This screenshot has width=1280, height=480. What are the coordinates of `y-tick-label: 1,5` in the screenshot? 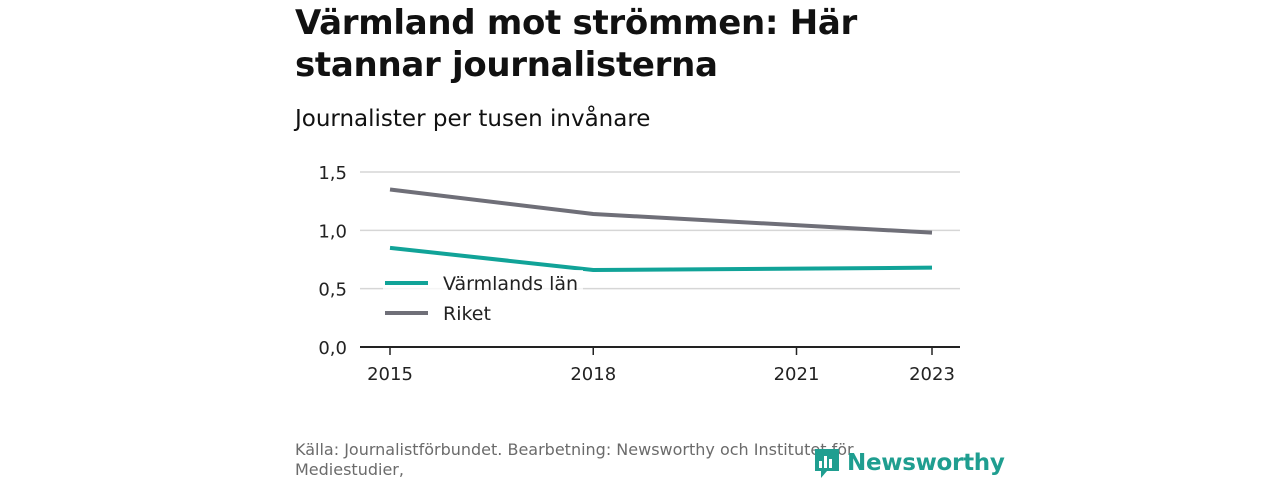 It's located at (332, 173).